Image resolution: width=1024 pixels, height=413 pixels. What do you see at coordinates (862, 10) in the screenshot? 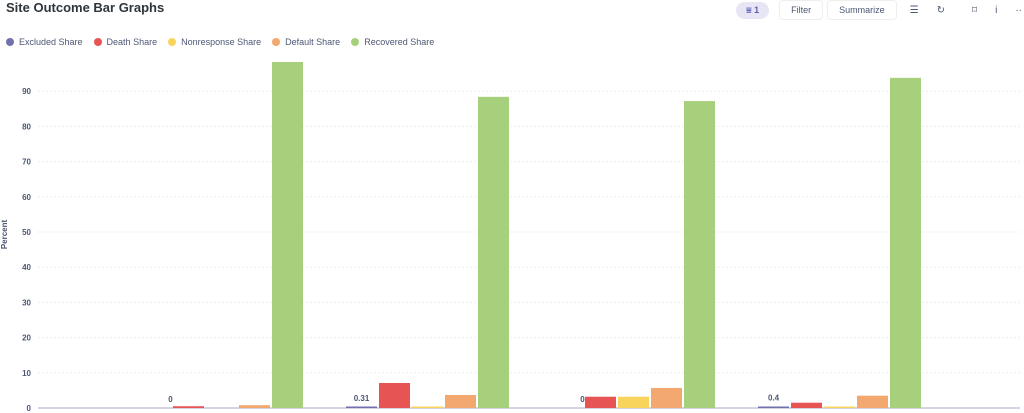
I see `summarize-button: Summarize` at bounding box center [862, 10].